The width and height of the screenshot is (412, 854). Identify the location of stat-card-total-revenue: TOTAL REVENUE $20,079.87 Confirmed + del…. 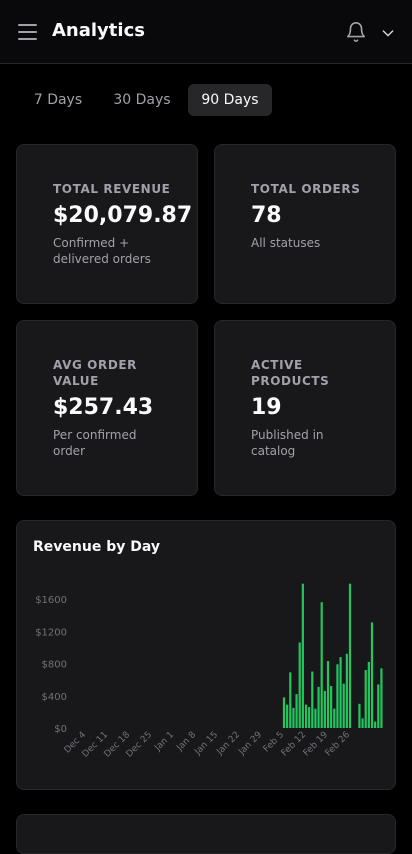
(107, 224).